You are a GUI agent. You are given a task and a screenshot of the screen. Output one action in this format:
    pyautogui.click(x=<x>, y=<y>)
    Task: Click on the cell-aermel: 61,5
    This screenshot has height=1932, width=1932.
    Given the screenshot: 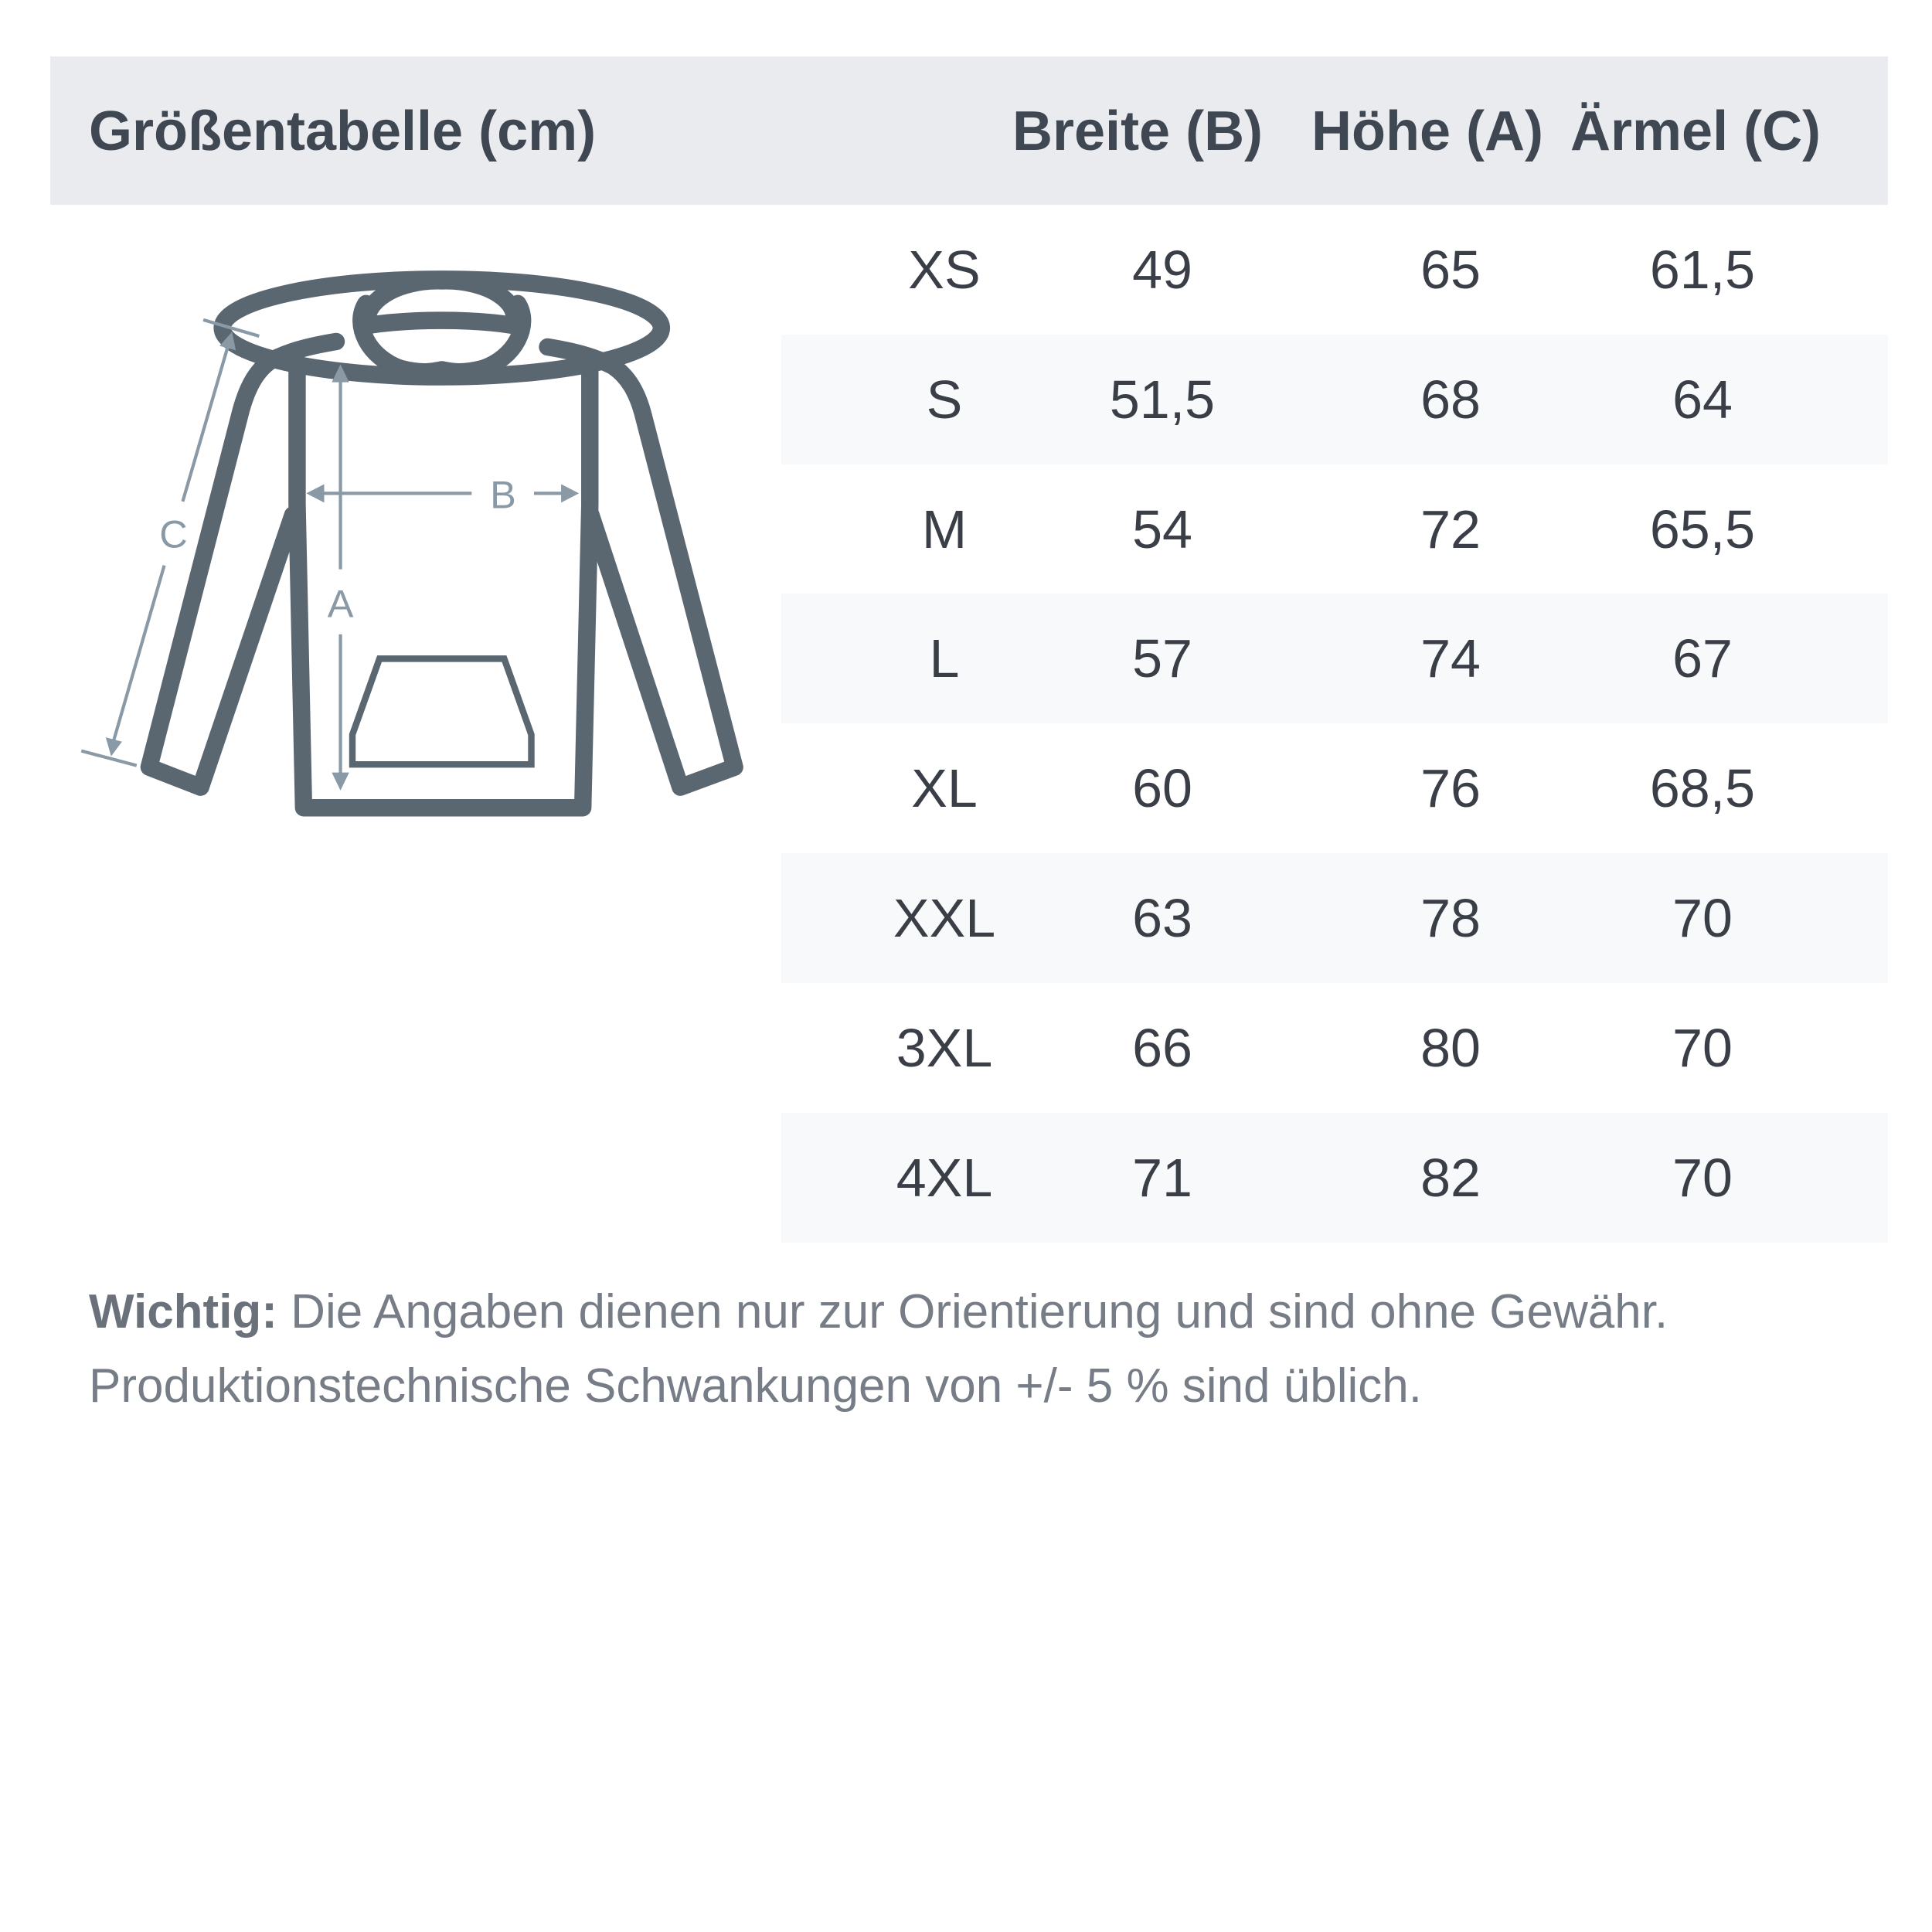 What is the action you would take?
    pyautogui.click(x=1702, y=270)
    